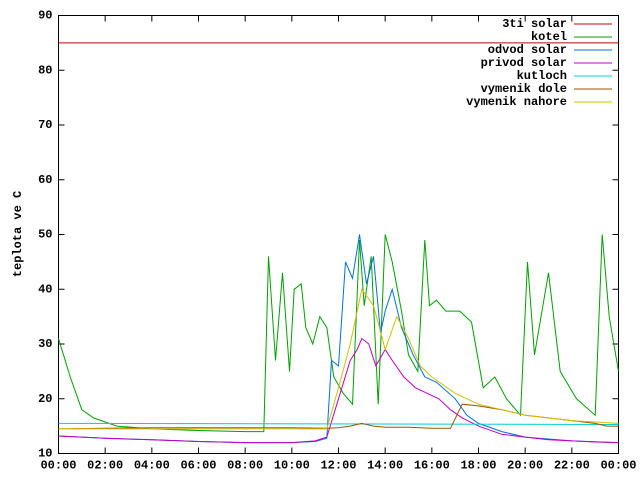 The height and width of the screenshot is (480, 640). I want to click on x-tick-label: 04:00, so click(152, 466).